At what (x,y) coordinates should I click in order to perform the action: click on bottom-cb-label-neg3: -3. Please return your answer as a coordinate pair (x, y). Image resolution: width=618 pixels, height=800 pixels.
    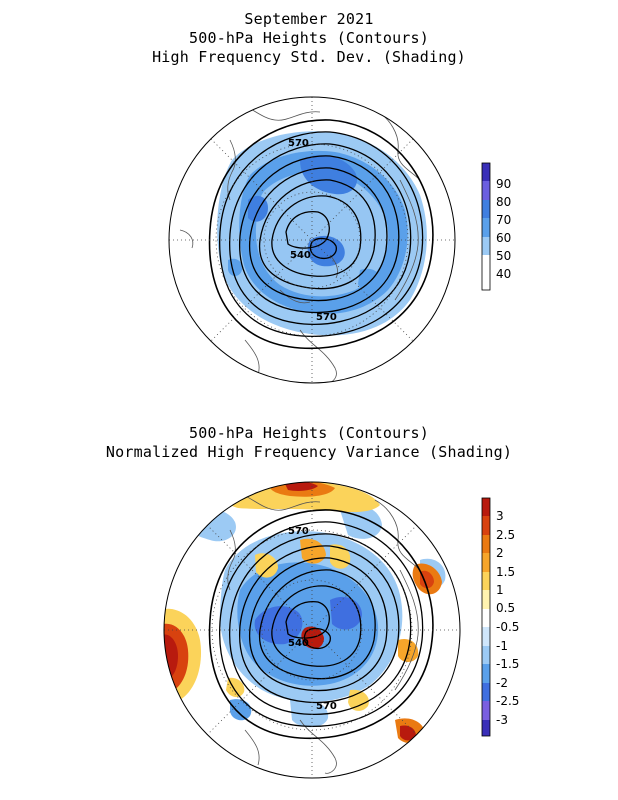
    Looking at the image, I should click on (502, 720).